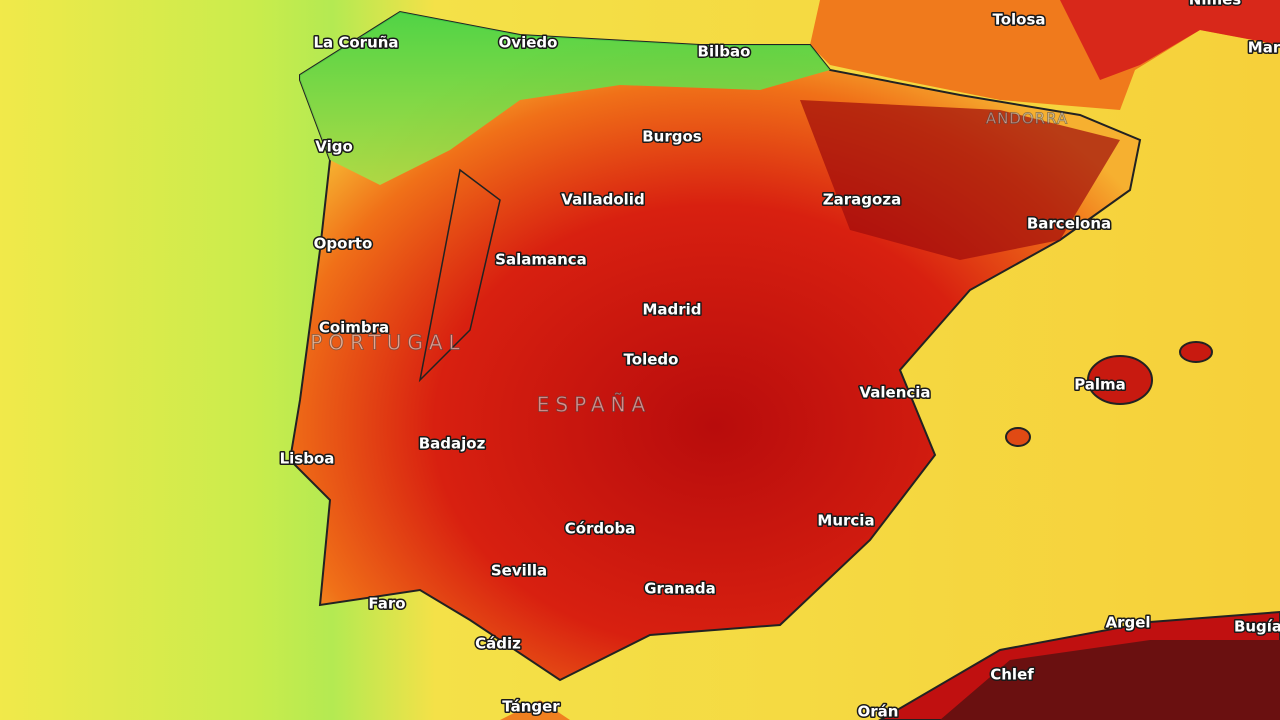 This screenshot has width=1280, height=720. What do you see at coordinates (671, 310) in the screenshot?
I see `city-label: Madrid` at bounding box center [671, 310].